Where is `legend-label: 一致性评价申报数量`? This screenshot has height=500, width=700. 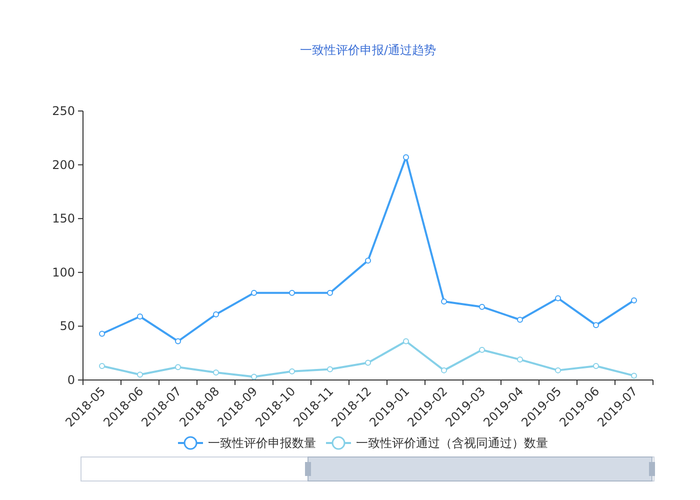
legend-label: 一致性评价申报数量 is located at coordinates (262, 443).